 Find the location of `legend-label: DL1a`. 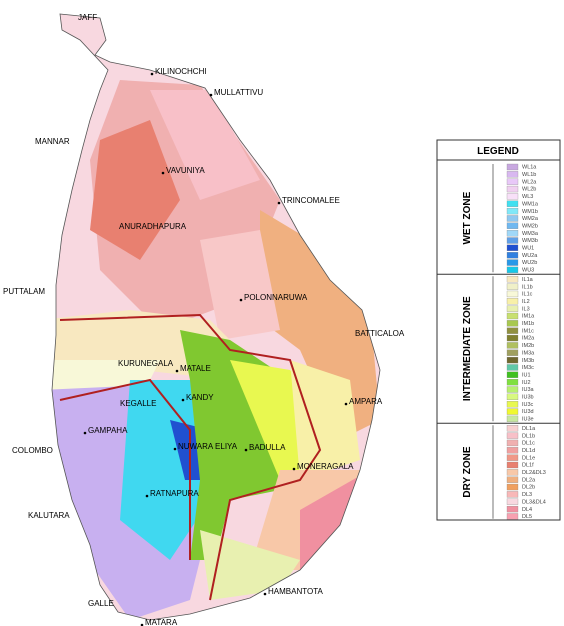

legend-label: DL1a is located at coordinates (529, 429).